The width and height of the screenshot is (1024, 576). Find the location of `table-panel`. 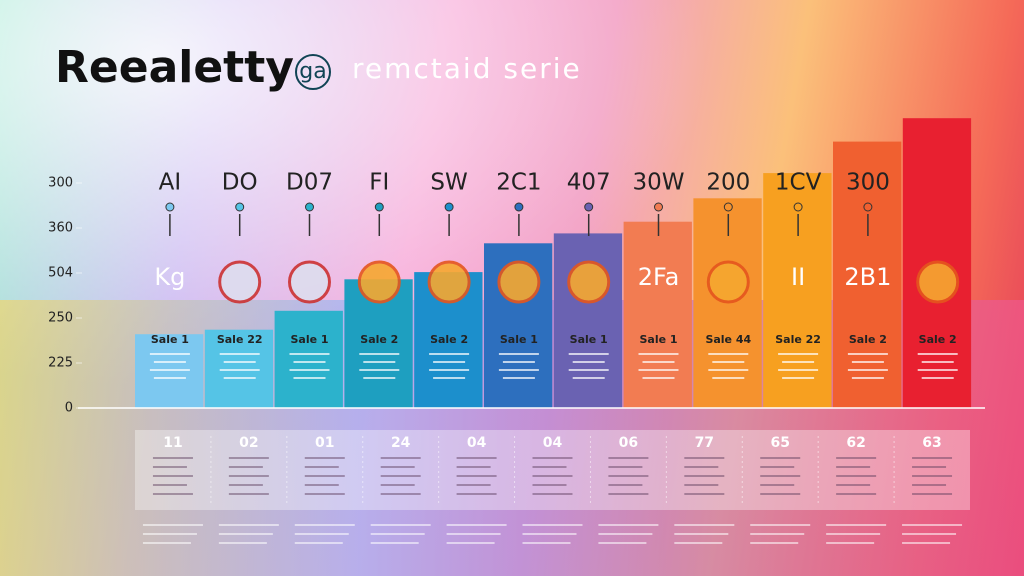

table-panel is located at coordinates (552, 470).